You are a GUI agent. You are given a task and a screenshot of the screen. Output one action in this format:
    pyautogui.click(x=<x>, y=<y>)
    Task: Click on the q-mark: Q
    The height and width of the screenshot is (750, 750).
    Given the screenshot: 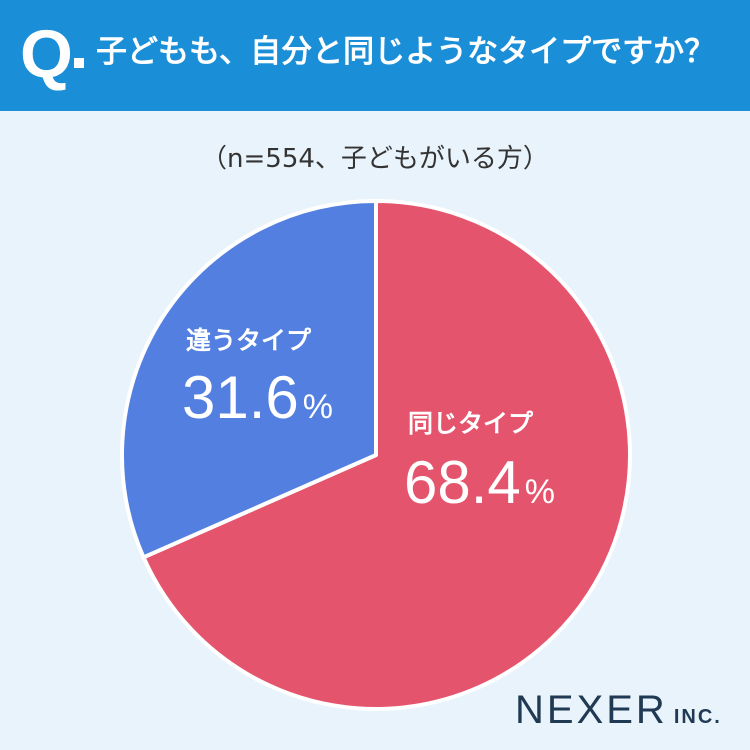 What is the action you would take?
    pyautogui.click(x=46, y=54)
    